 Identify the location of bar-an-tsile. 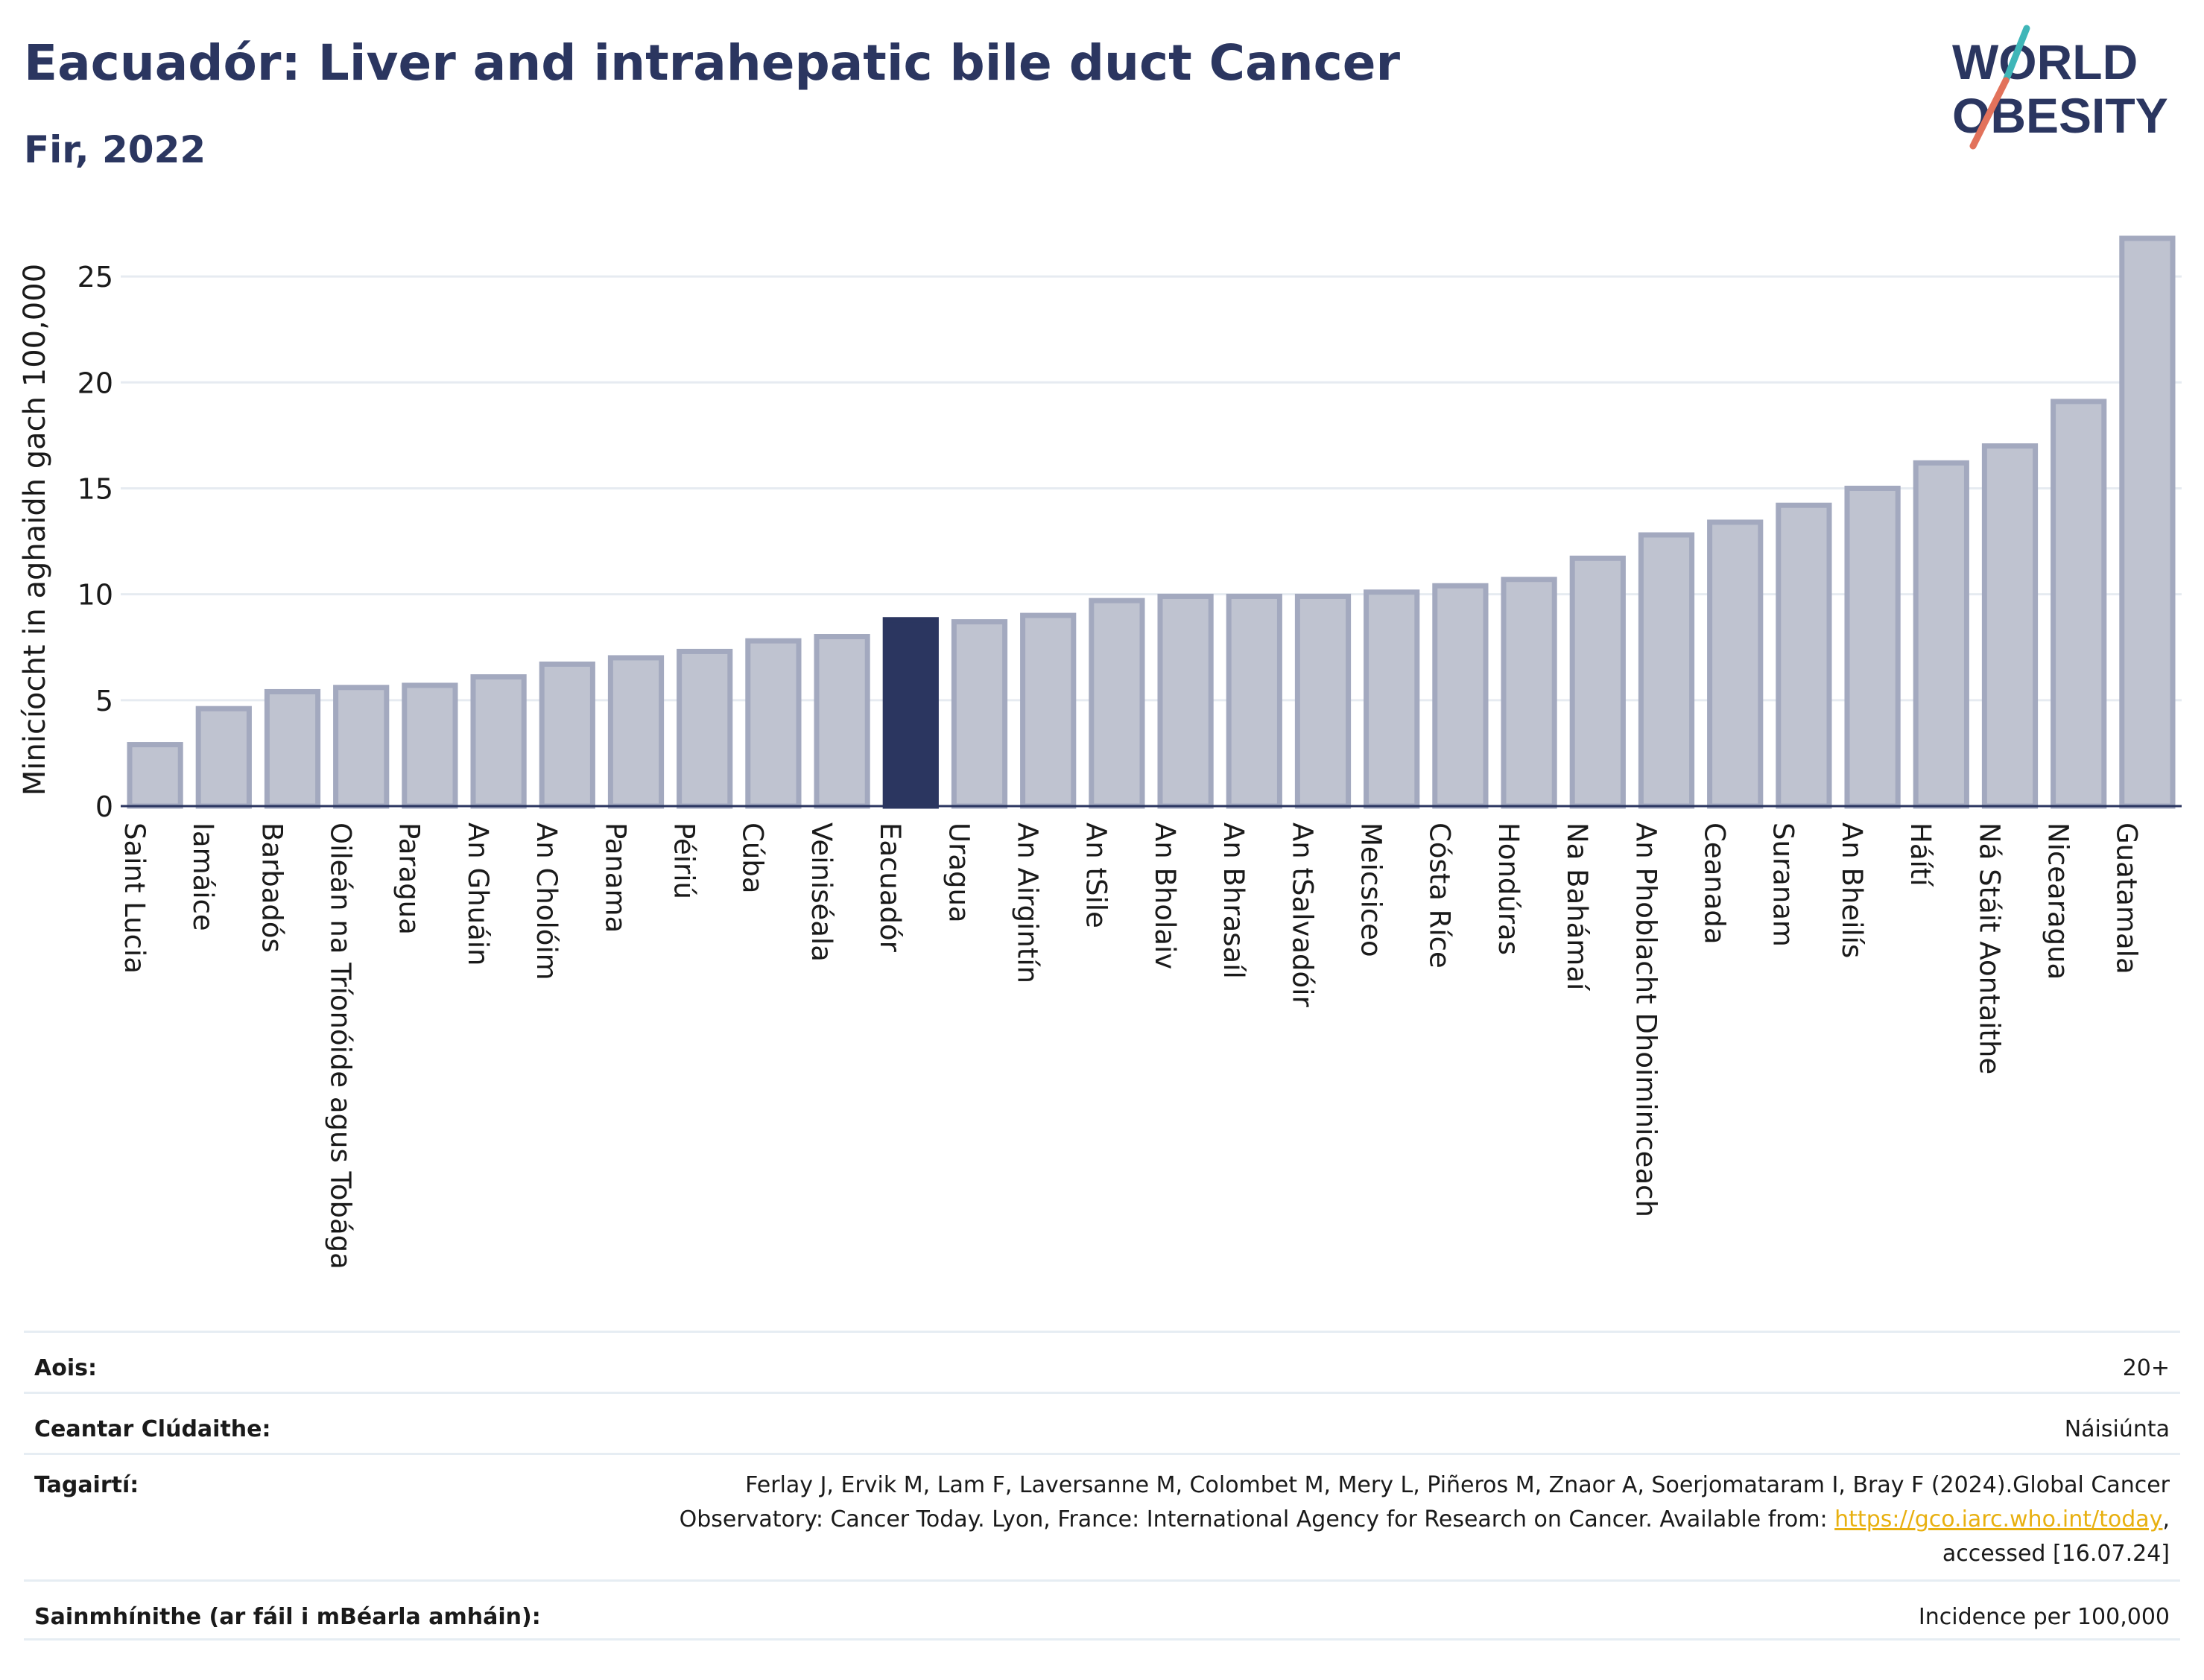
(1117, 703).